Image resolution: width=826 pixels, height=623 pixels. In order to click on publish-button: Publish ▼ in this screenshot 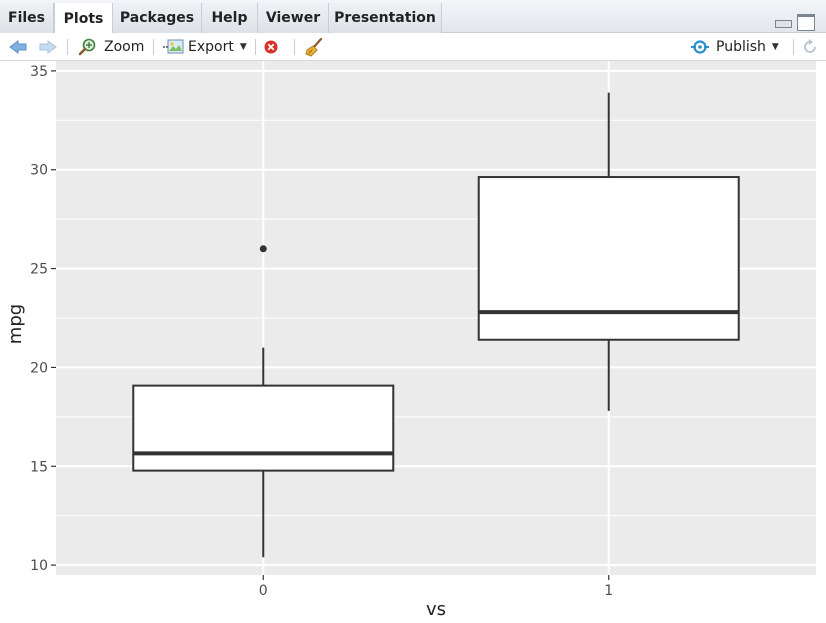, I will do `click(734, 47)`.